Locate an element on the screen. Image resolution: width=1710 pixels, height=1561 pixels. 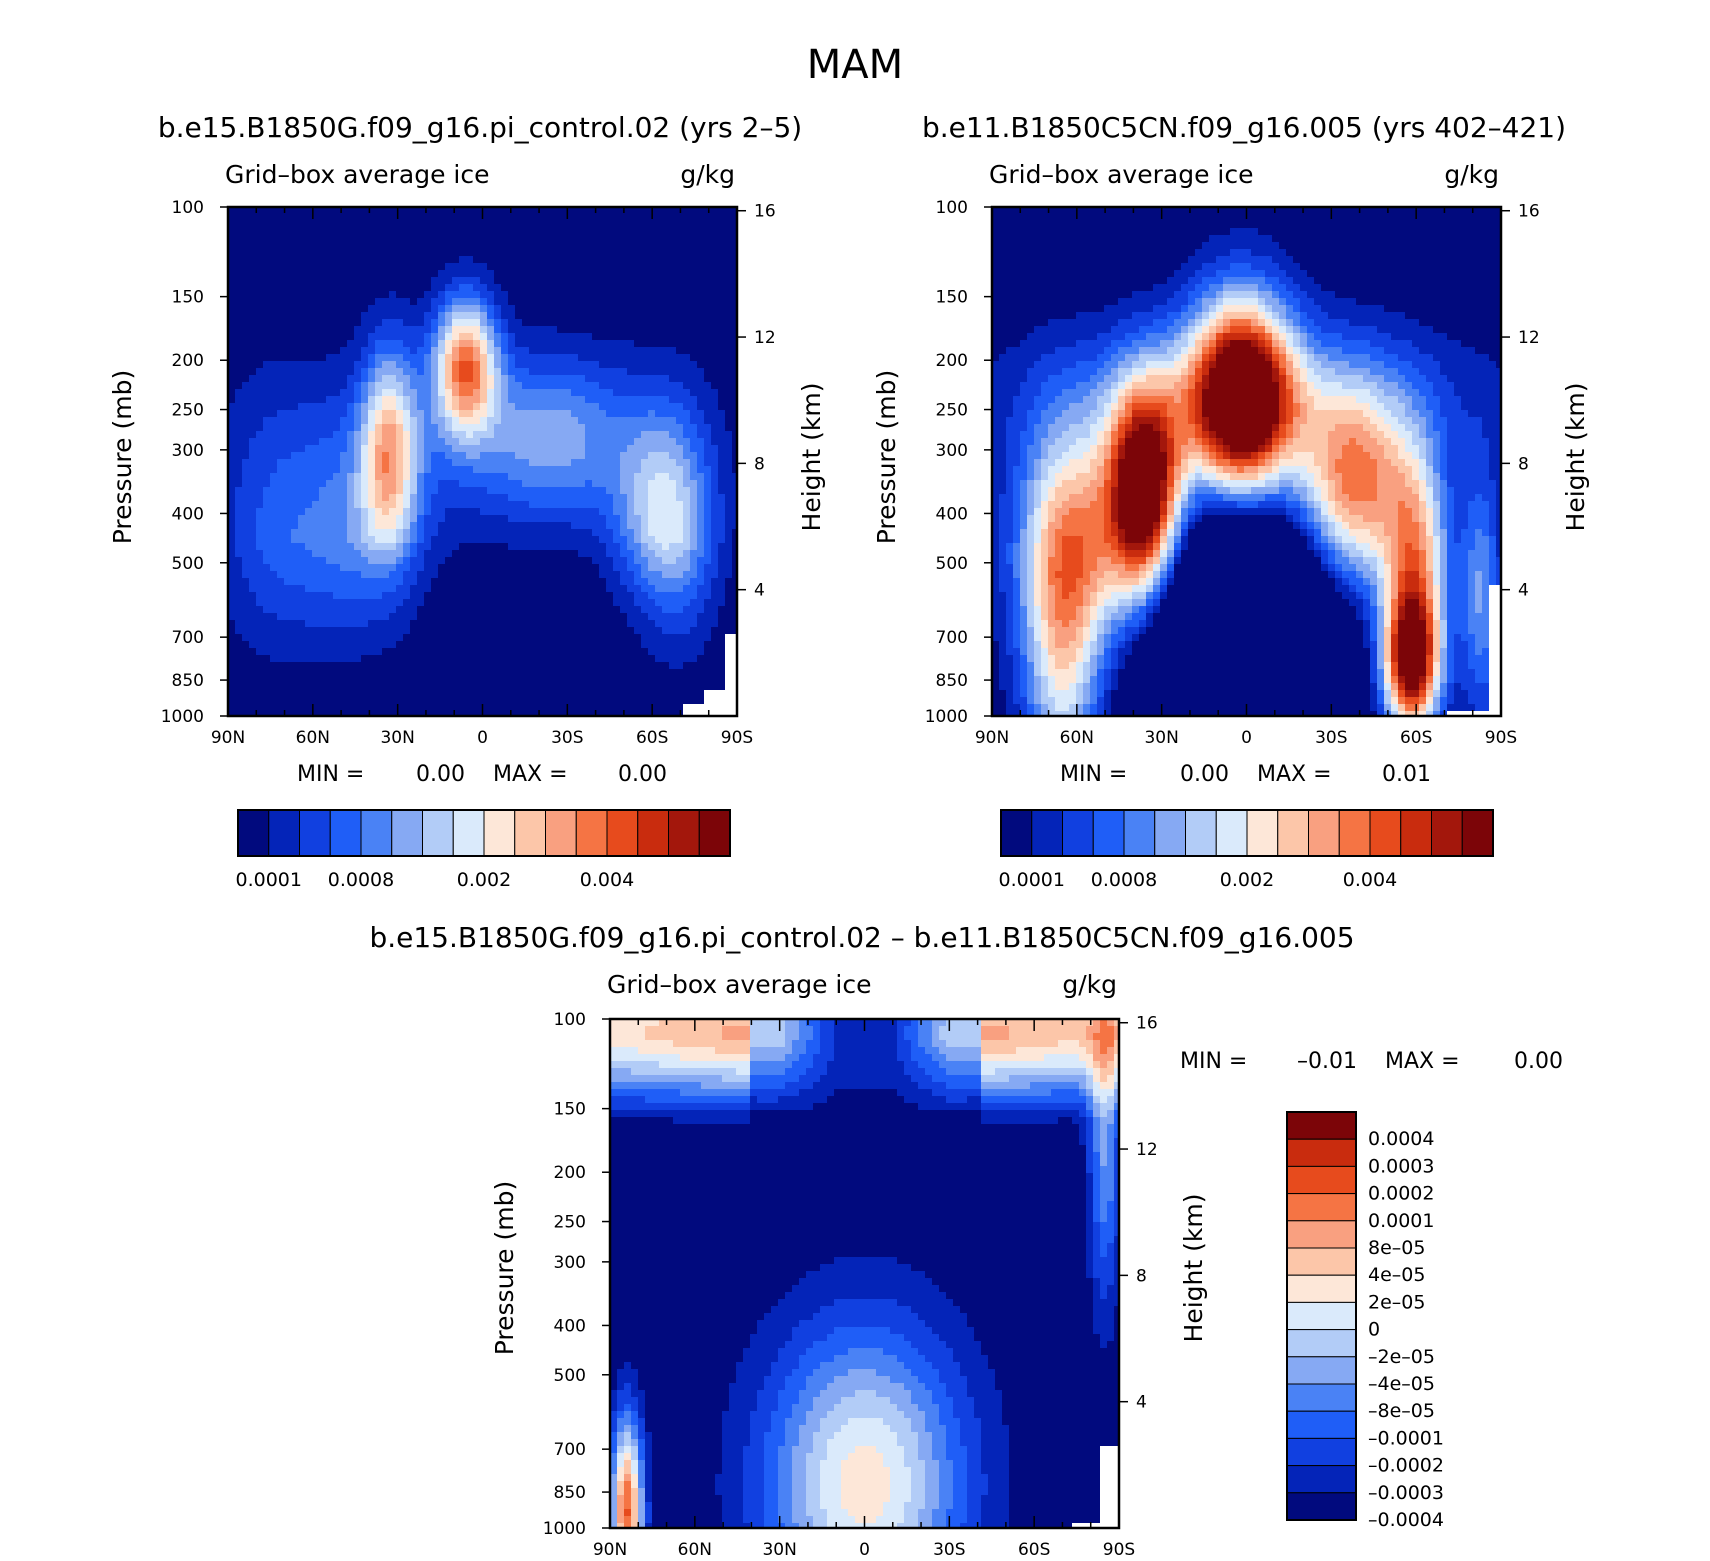
colorbar-label: –2e–05 is located at coordinates (1401, 1357).